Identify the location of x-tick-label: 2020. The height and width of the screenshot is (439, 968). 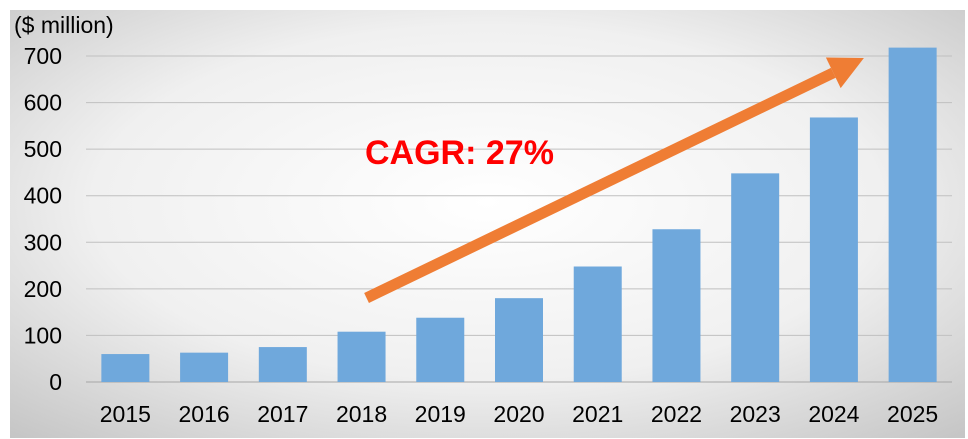
(518, 414).